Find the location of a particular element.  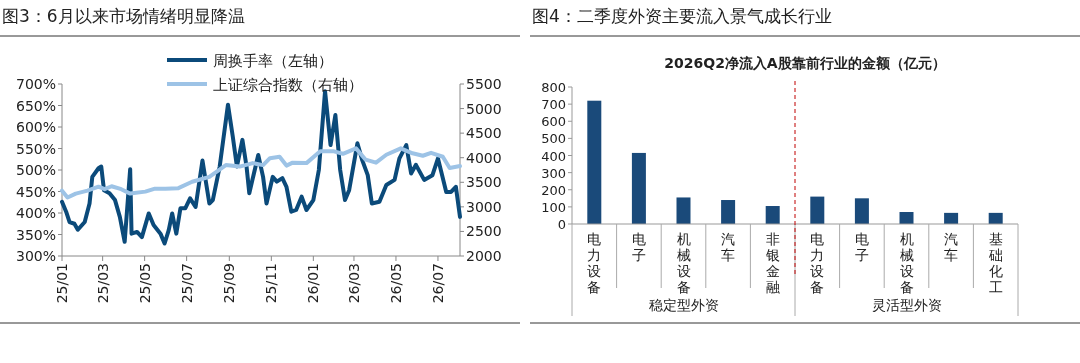

y-tick-label: 550% is located at coordinates (35, 148).